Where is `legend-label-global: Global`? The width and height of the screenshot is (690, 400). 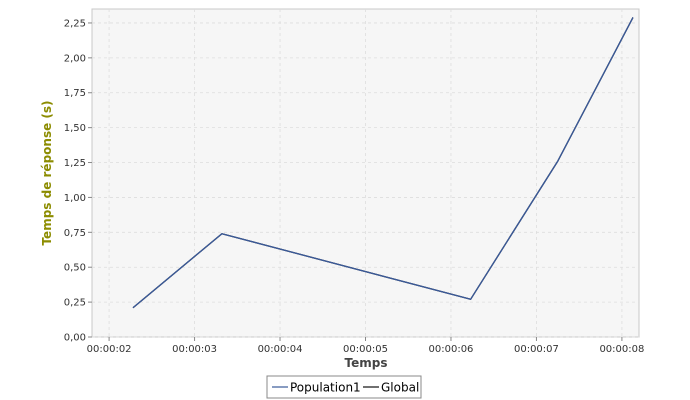
legend-label-global: Global is located at coordinates (400, 388).